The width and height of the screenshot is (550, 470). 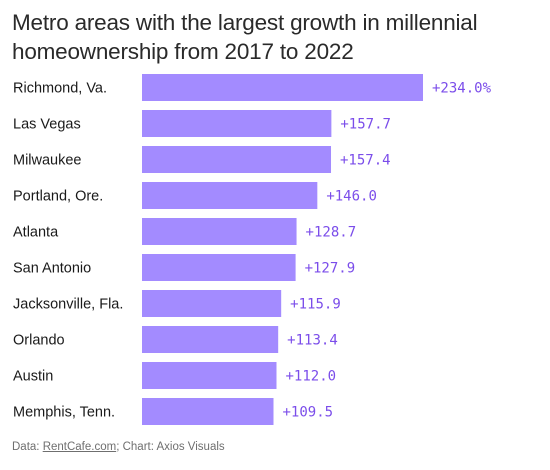 I want to click on category-label-portland-ore: Portland, Ore., so click(x=58, y=197).